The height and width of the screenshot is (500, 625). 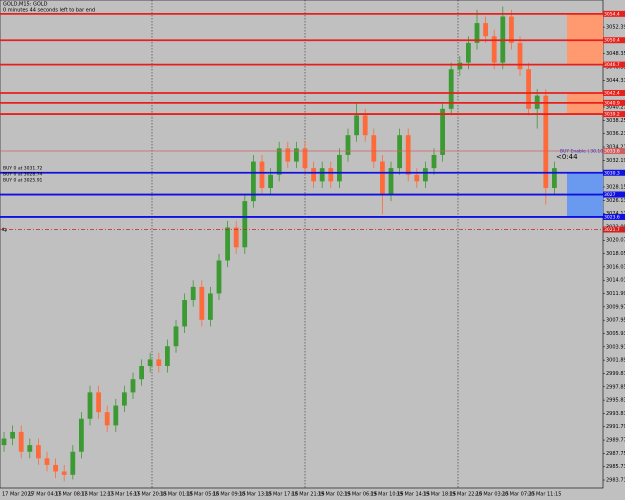 I want to click on x-tick-label: 19 Mar 02:15, so click(x=334, y=495).